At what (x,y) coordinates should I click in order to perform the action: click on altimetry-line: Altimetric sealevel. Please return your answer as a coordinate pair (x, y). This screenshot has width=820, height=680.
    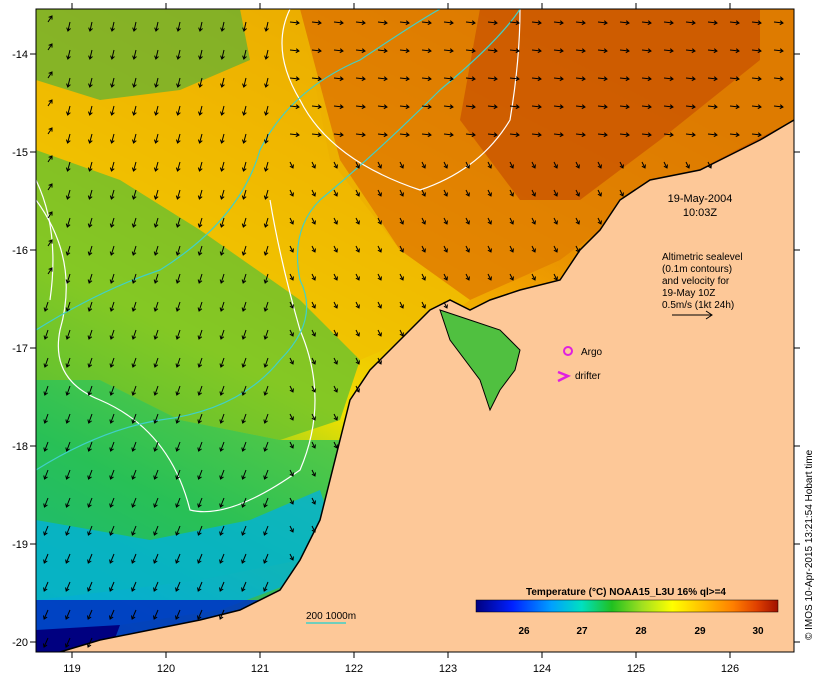
    Looking at the image, I should click on (702, 257).